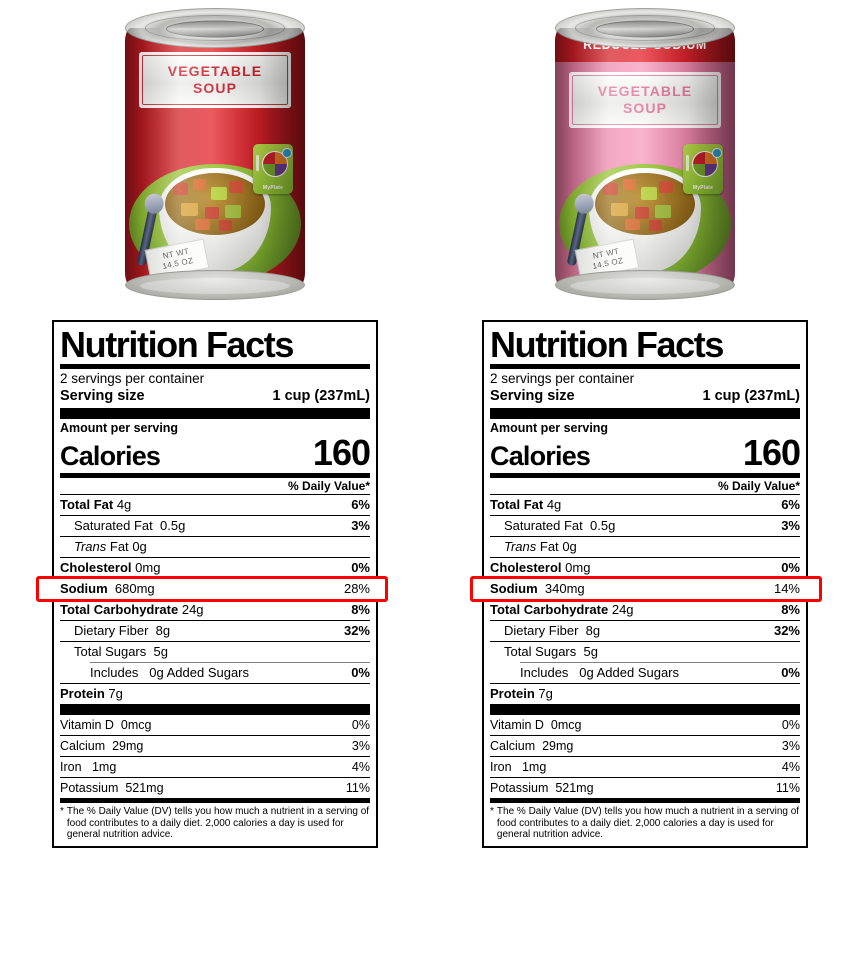  I want to click on vitamin-amount: 521mg, so click(574, 787).